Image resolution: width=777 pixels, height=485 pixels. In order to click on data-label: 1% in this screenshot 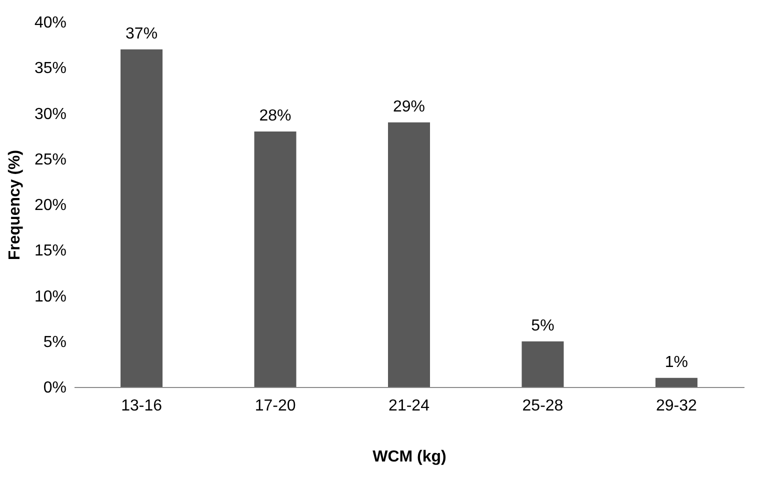, I will do `click(676, 362)`.